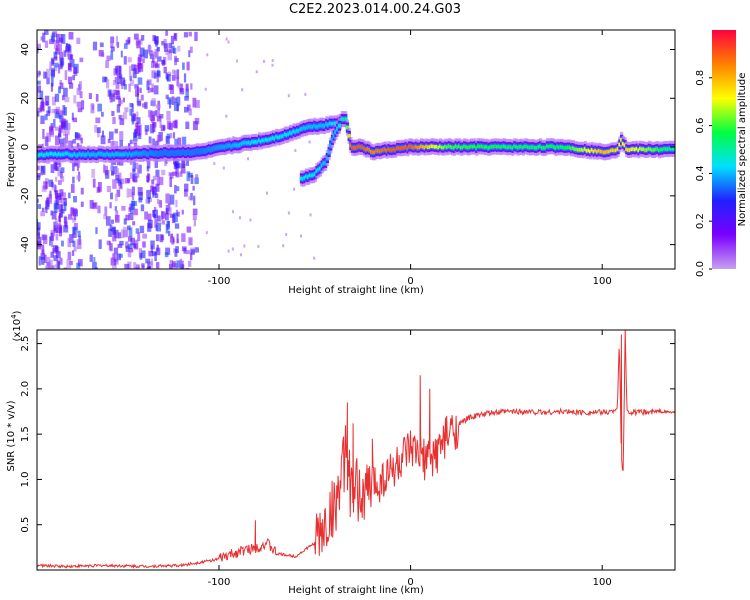 The height and width of the screenshot is (600, 750). What do you see at coordinates (700, 269) in the screenshot?
I see `colorbar-tick-label: 0.0` at bounding box center [700, 269].